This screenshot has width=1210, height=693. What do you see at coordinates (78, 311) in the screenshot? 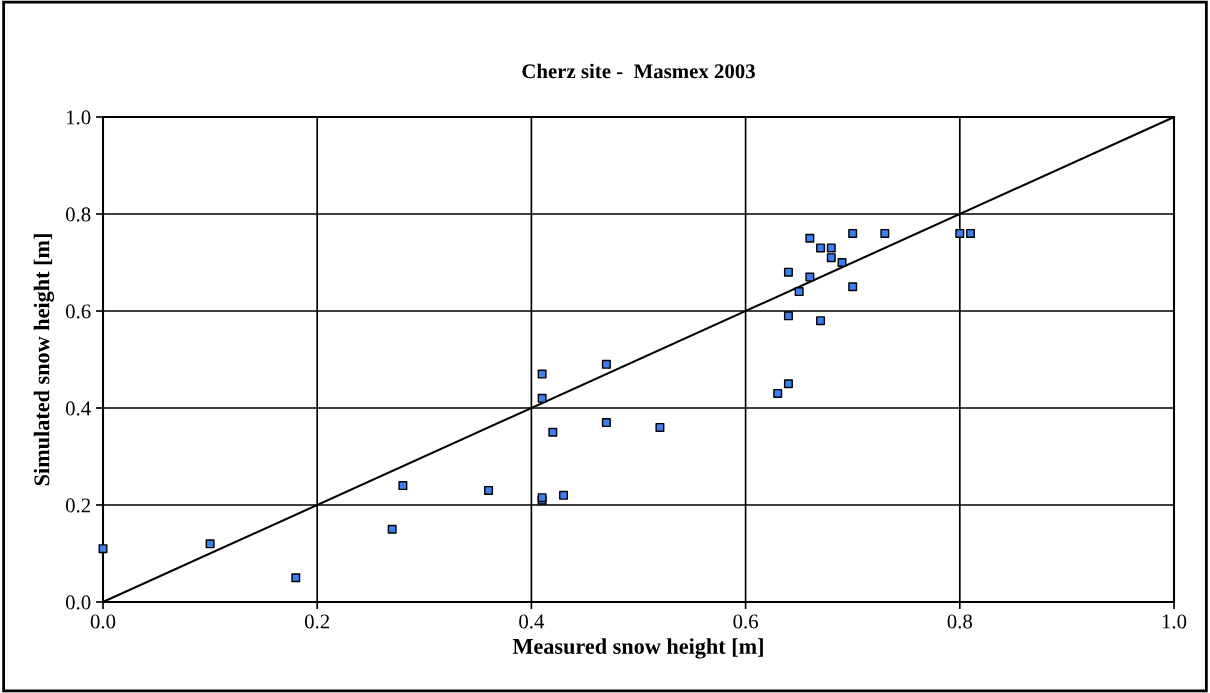
I see `y-tick-label: 0.6` at bounding box center [78, 311].